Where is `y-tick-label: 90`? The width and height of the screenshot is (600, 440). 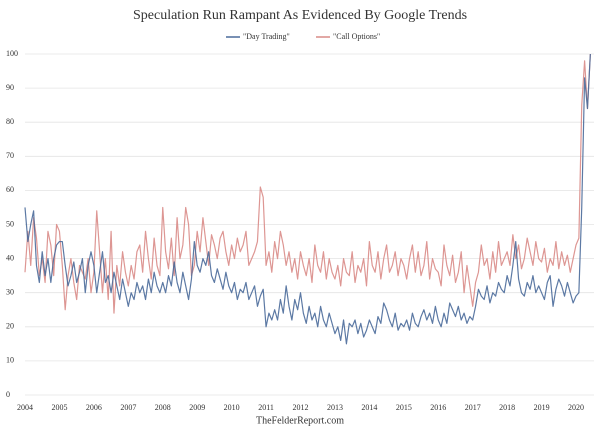
y-tick-label: 90 is located at coordinates (10, 87).